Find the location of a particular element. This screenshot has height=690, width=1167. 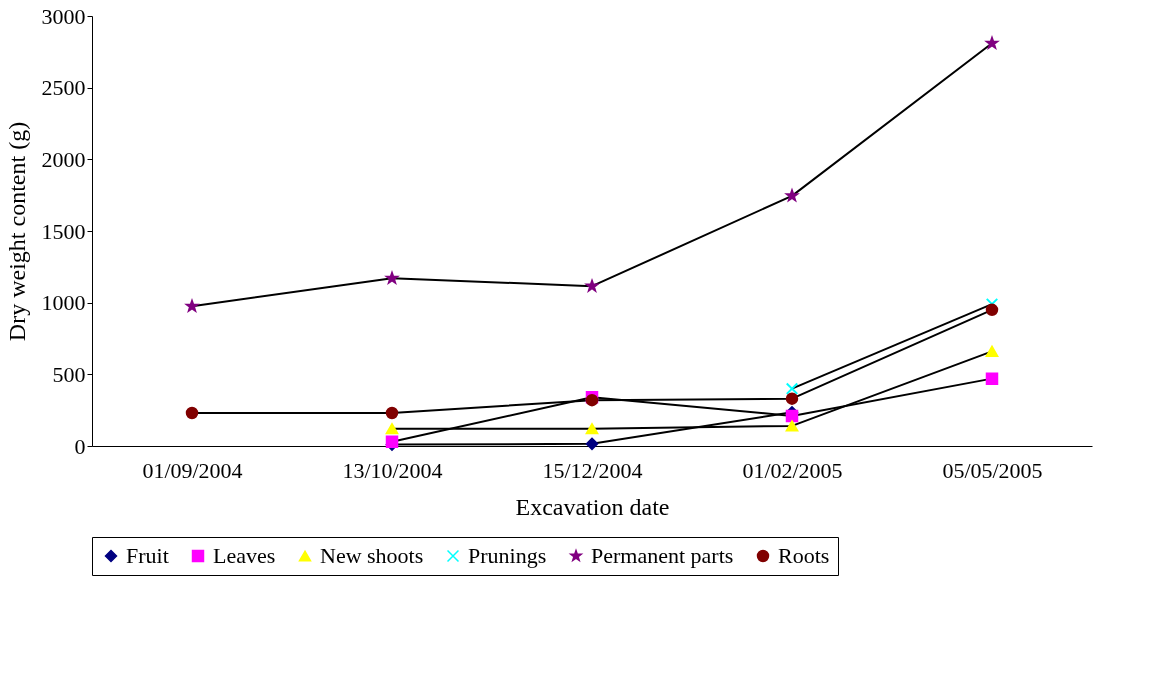

x-tick-label: 01/02/2005 is located at coordinates (792, 470).